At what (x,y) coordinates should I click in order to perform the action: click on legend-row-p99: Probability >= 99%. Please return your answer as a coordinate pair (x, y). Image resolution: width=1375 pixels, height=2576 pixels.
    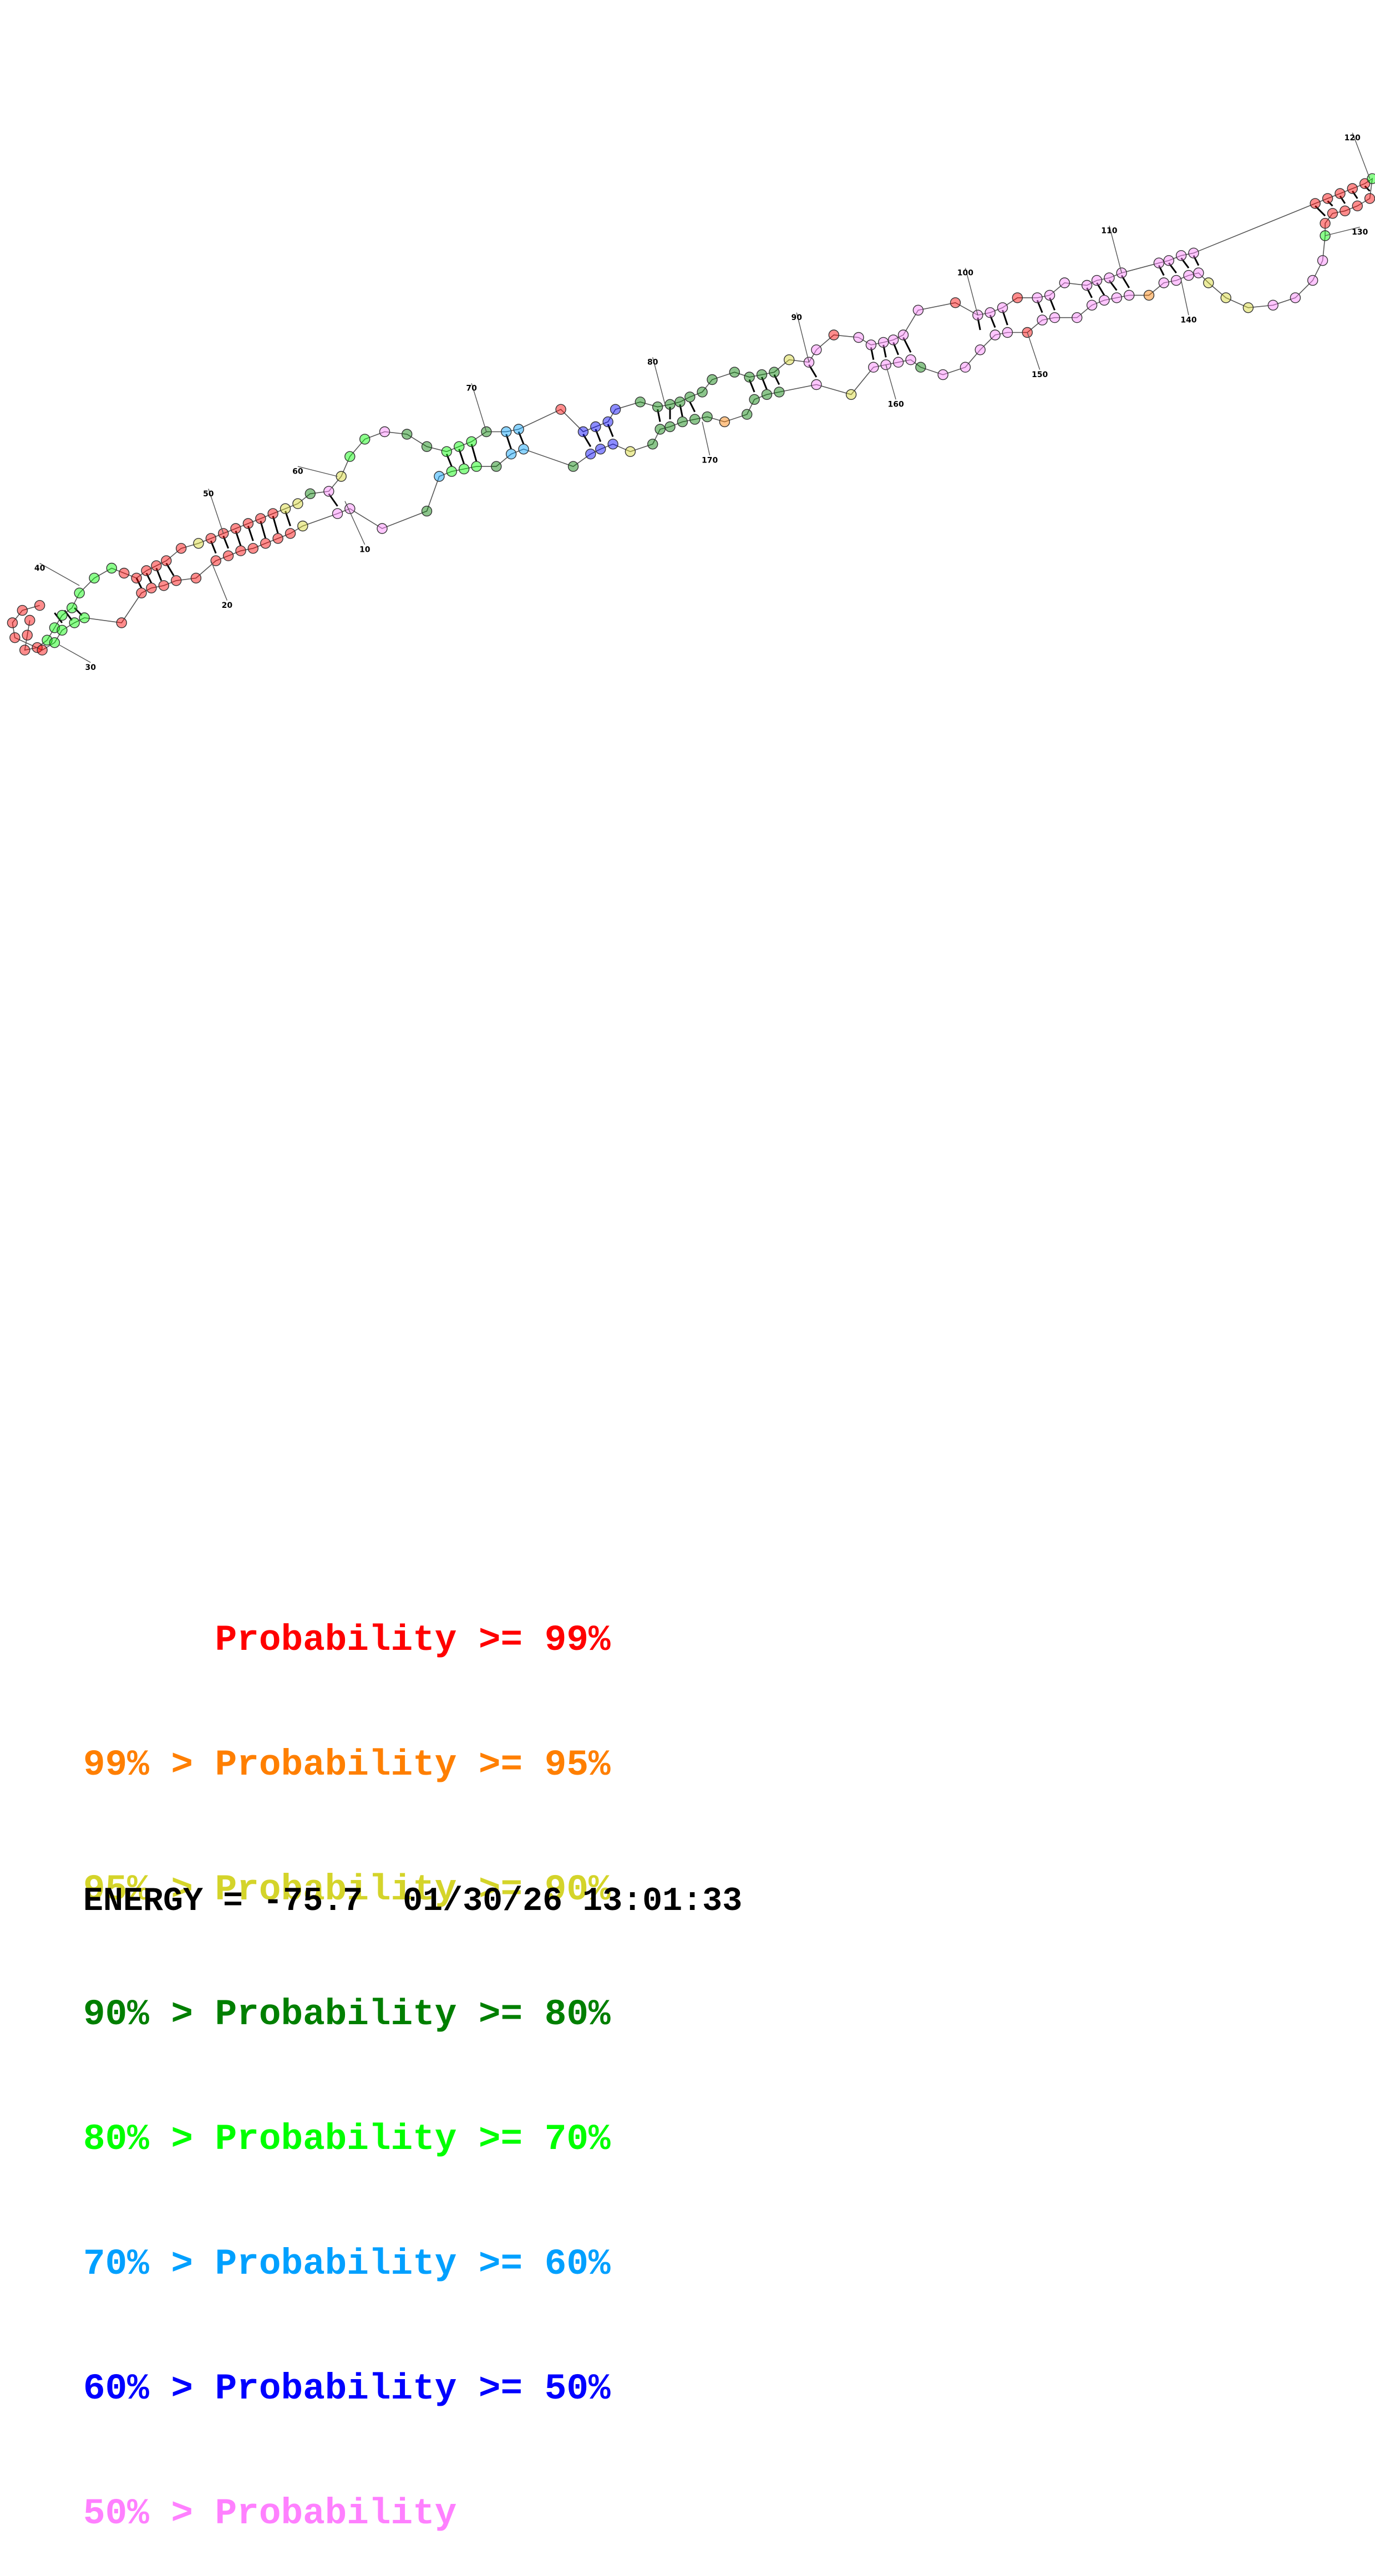
    Looking at the image, I should click on (347, 1640).